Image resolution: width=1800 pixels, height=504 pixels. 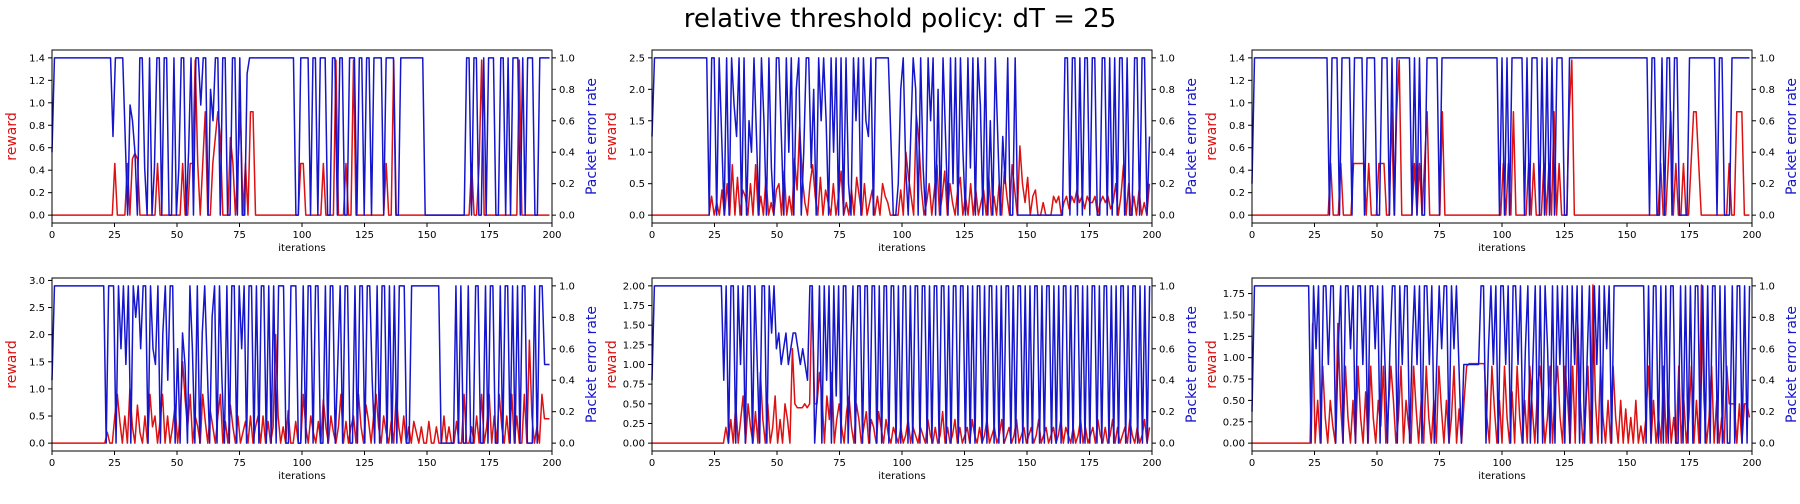 I want to click on y-tick-label: 0.6, so click(x=1237, y=148).